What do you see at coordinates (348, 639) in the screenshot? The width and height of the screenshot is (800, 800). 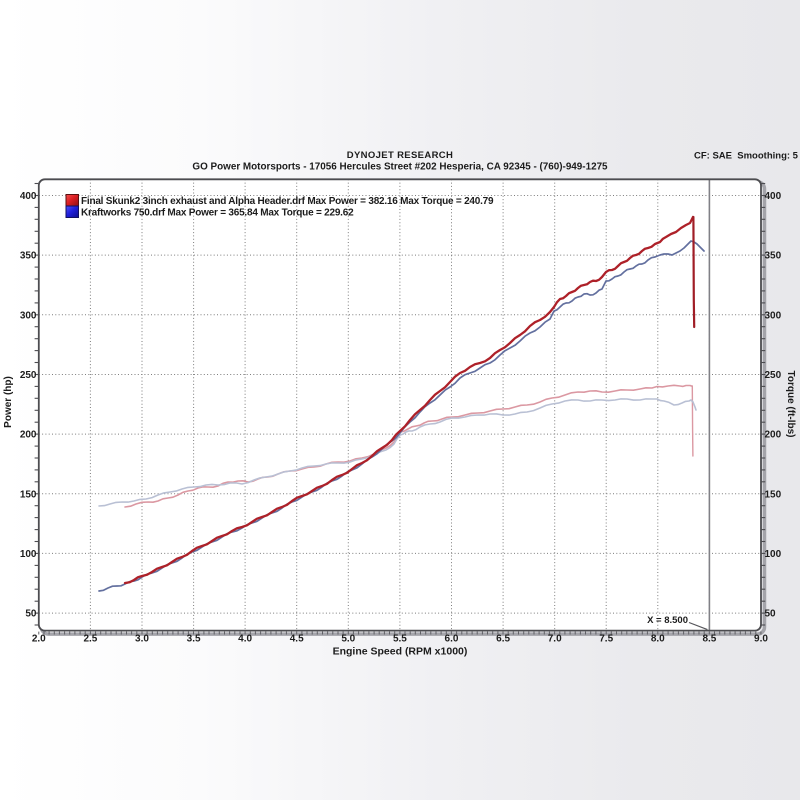 I see `svg-text: 5.0` at bounding box center [348, 639].